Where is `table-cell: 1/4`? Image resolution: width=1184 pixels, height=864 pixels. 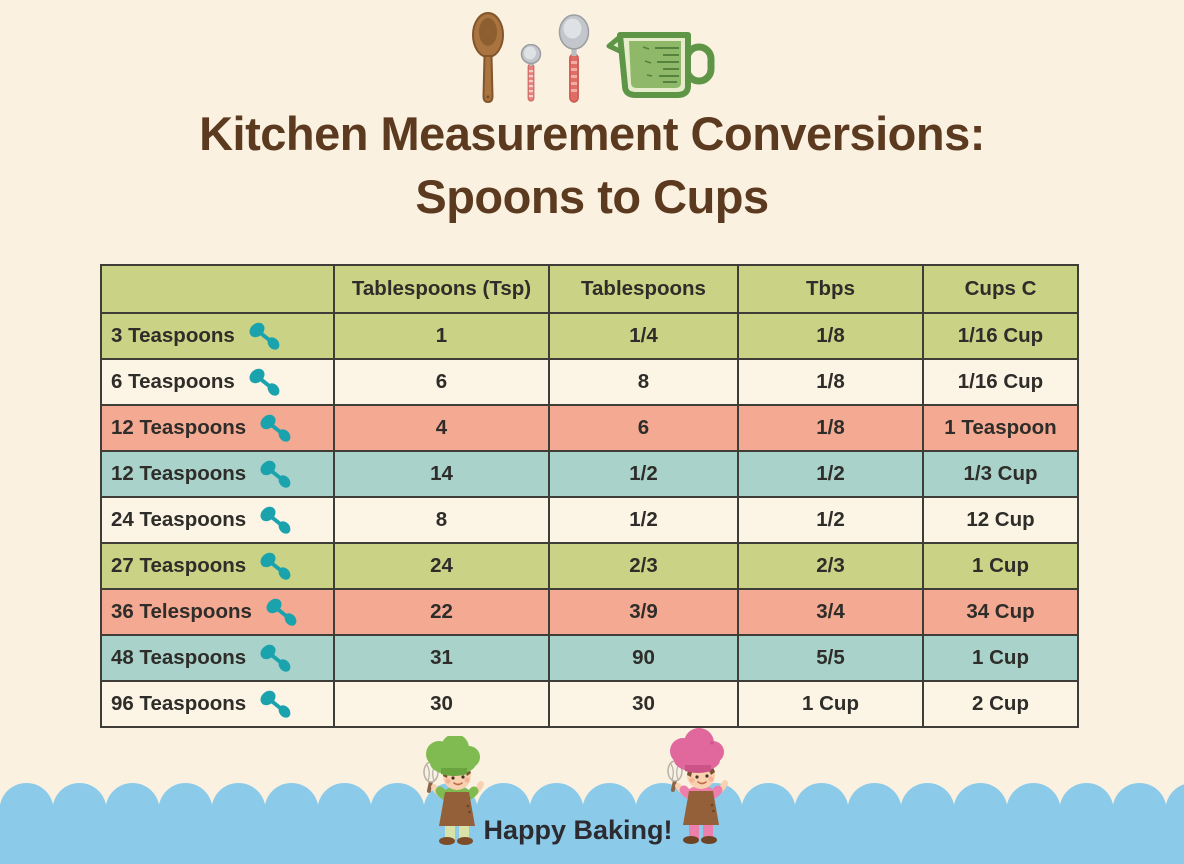 table-cell: 1/4 is located at coordinates (643, 336).